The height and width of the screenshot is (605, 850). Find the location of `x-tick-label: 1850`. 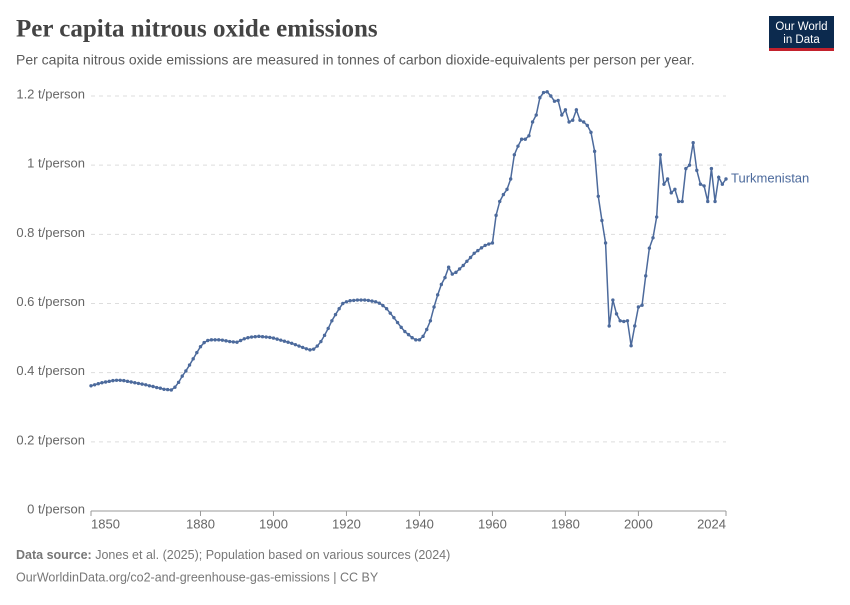

x-tick-label: 1850 is located at coordinates (105, 523).